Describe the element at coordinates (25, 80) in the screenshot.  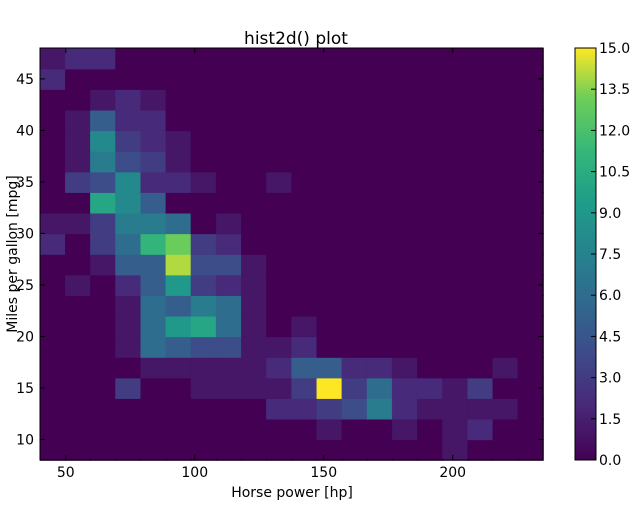
I see `y-tick-label: 45` at that location.